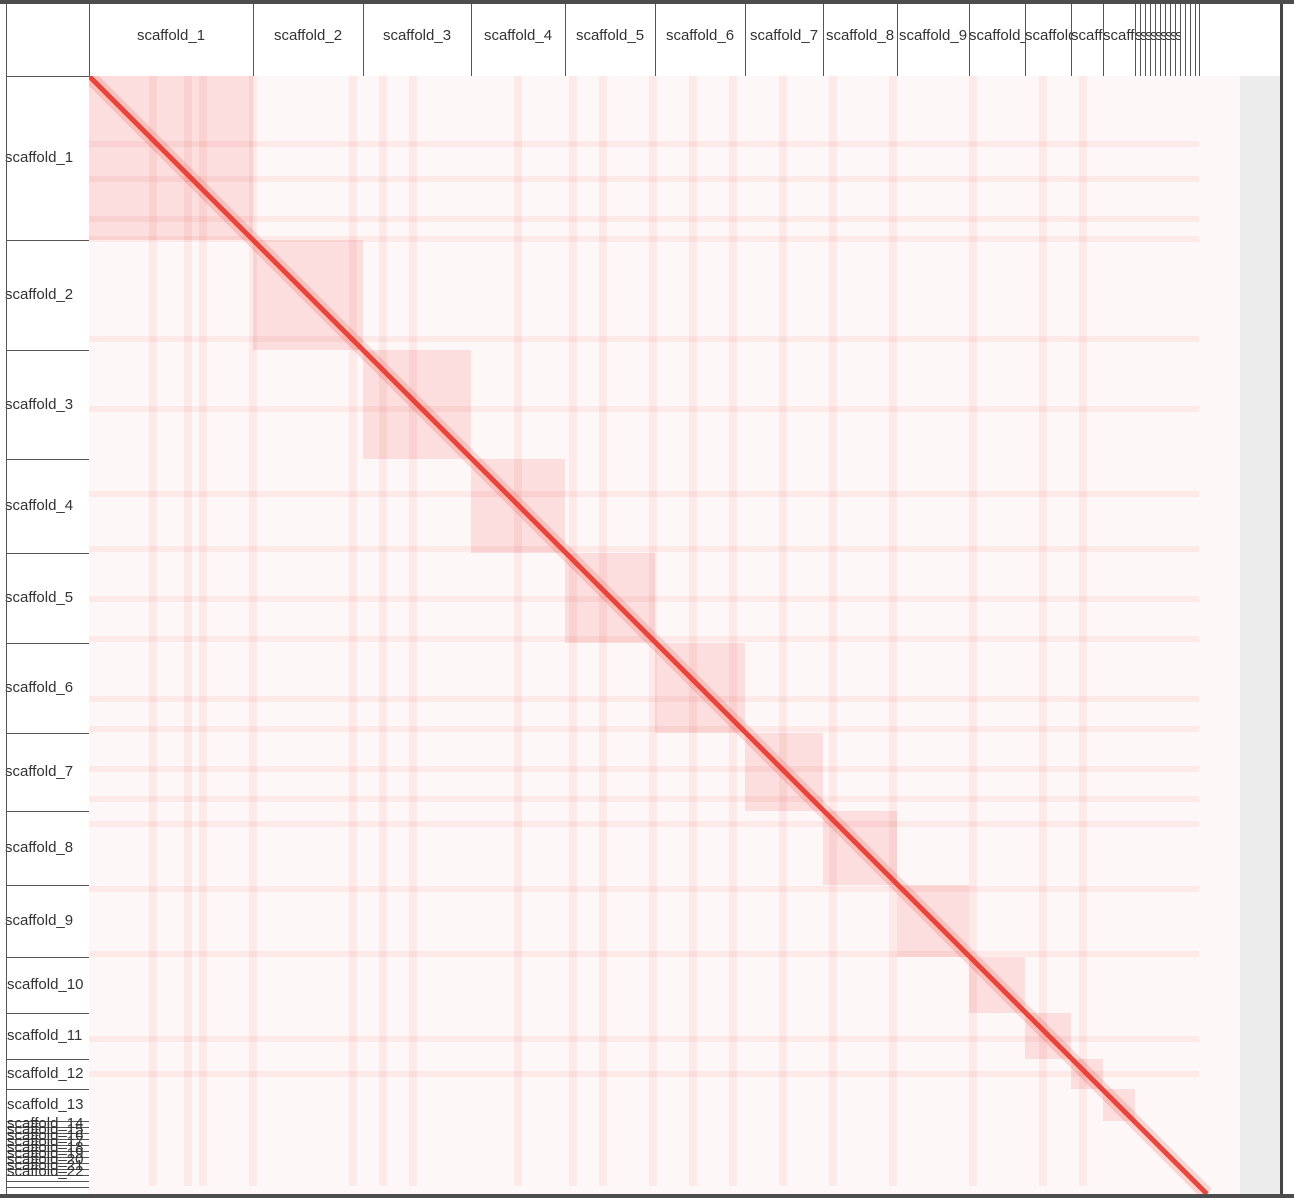 The image size is (1294, 1198). What do you see at coordinates (45, 1073) in the screenshot?
I see `row-label-scaffold-12: scaffold_12` at bounding box center [45, 1073].